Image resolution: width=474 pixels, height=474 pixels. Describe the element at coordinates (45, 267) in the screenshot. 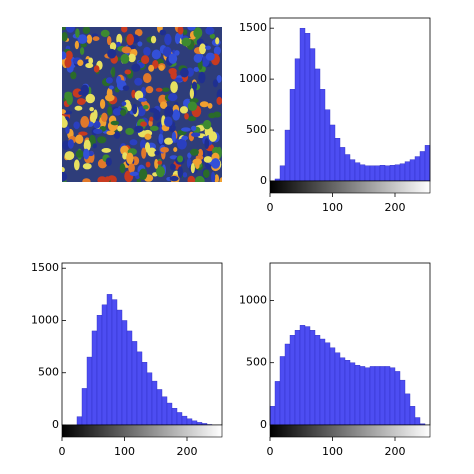

I see `y-tick-label: 1500` at that location.